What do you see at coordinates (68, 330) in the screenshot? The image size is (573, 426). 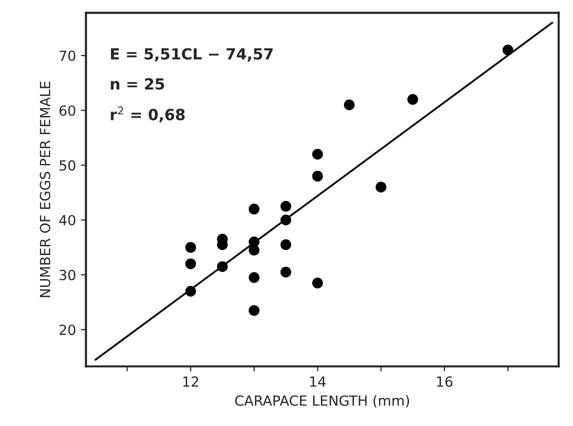 I see `y-tick-label: 20` at bounding box center [68, 330].